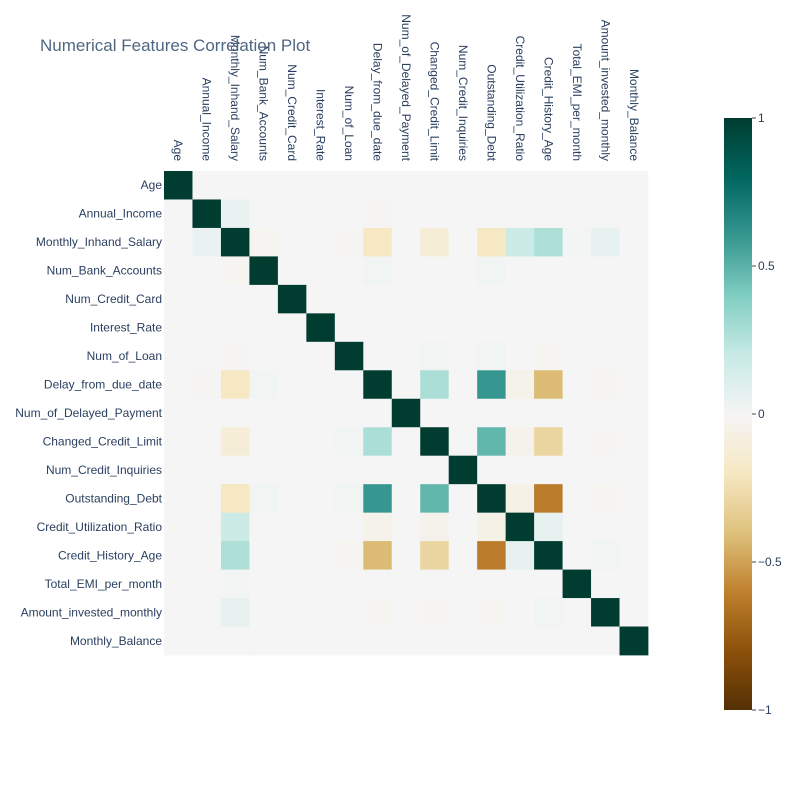  I want to click on y-tick-label: Annual_Income, so click(121, 214).